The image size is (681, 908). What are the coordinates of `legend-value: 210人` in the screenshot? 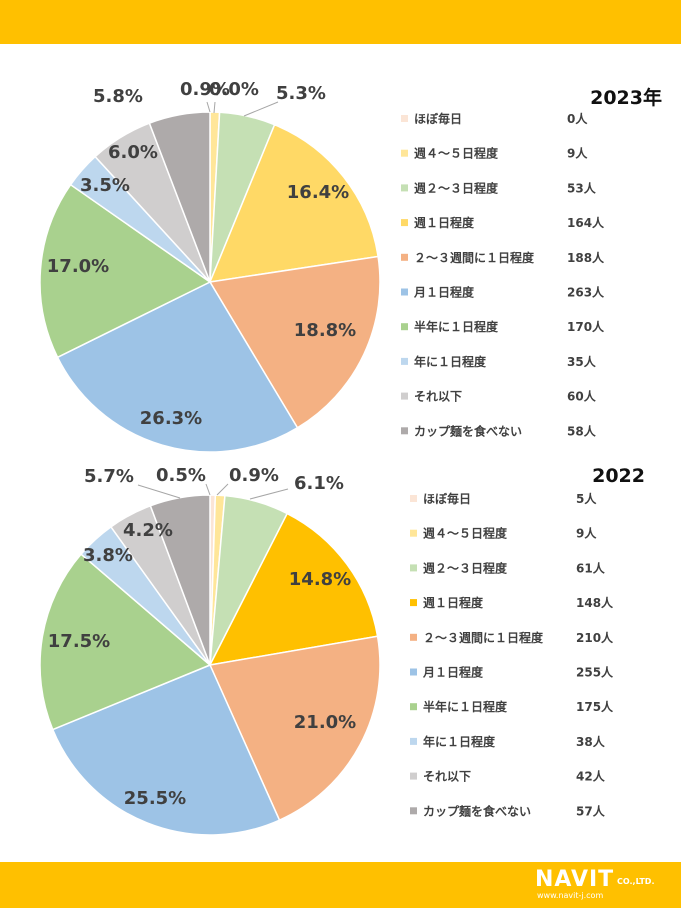 It's located at (595, 637).